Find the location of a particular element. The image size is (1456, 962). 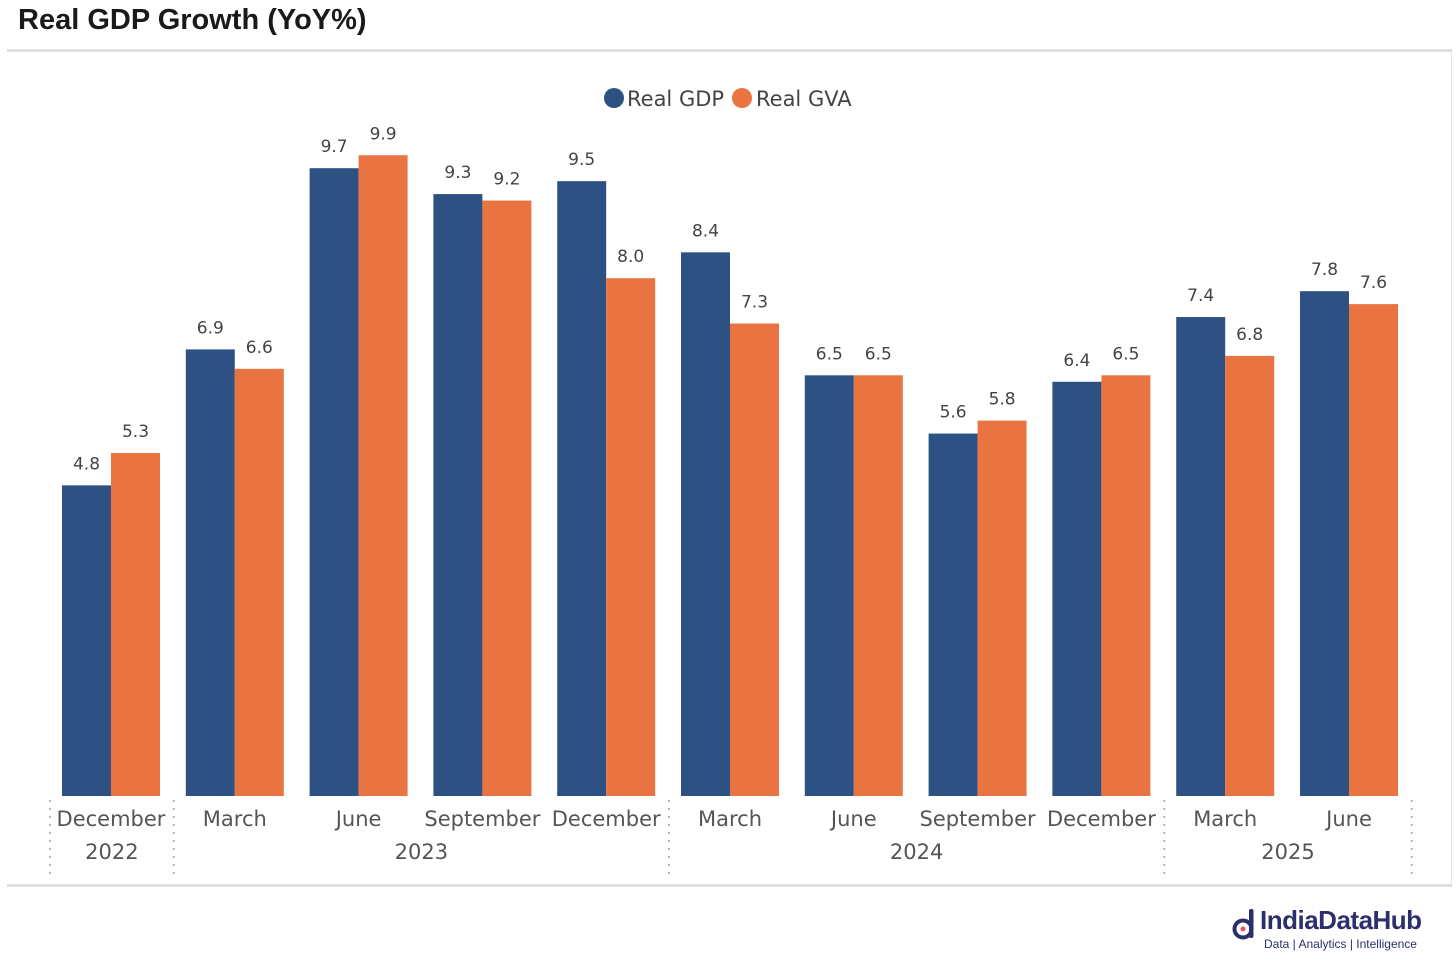

x-tick-label-0: December is located at coordinates (111, 819).